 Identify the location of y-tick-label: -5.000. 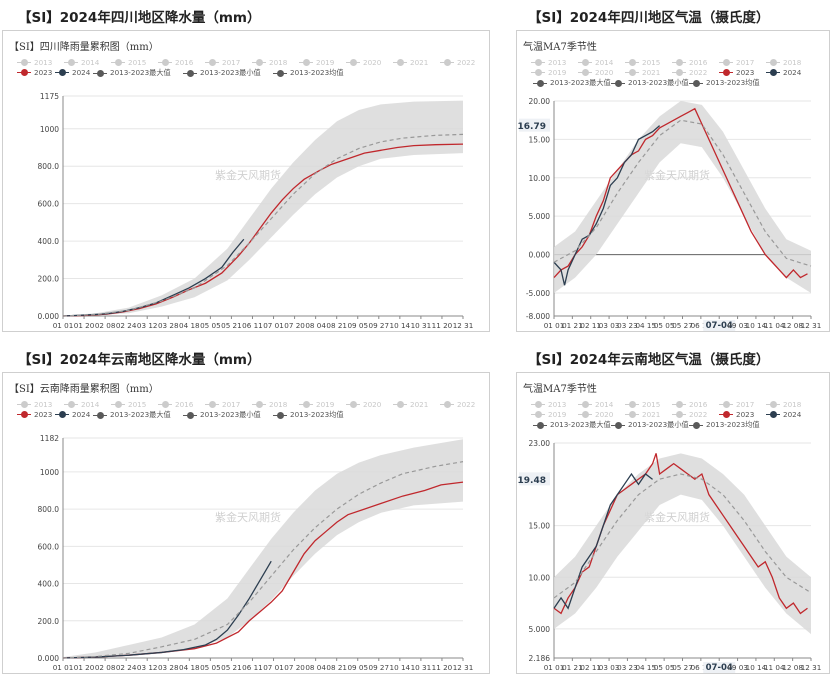
(538, 293).